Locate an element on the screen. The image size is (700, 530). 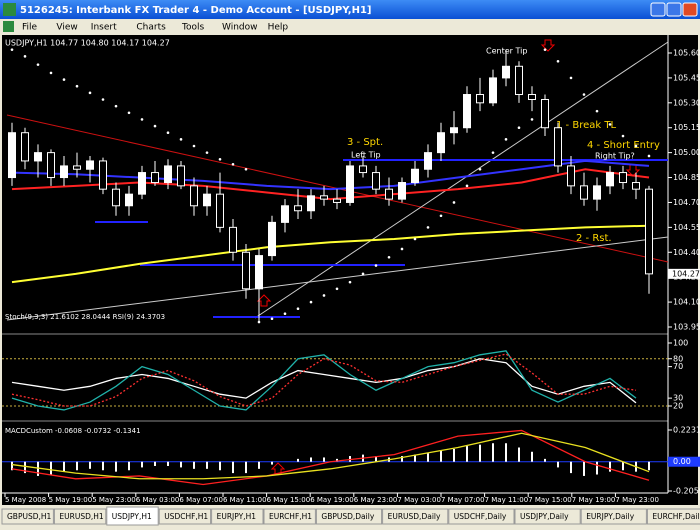
menu-item: View is located at coordinates (66, 28).